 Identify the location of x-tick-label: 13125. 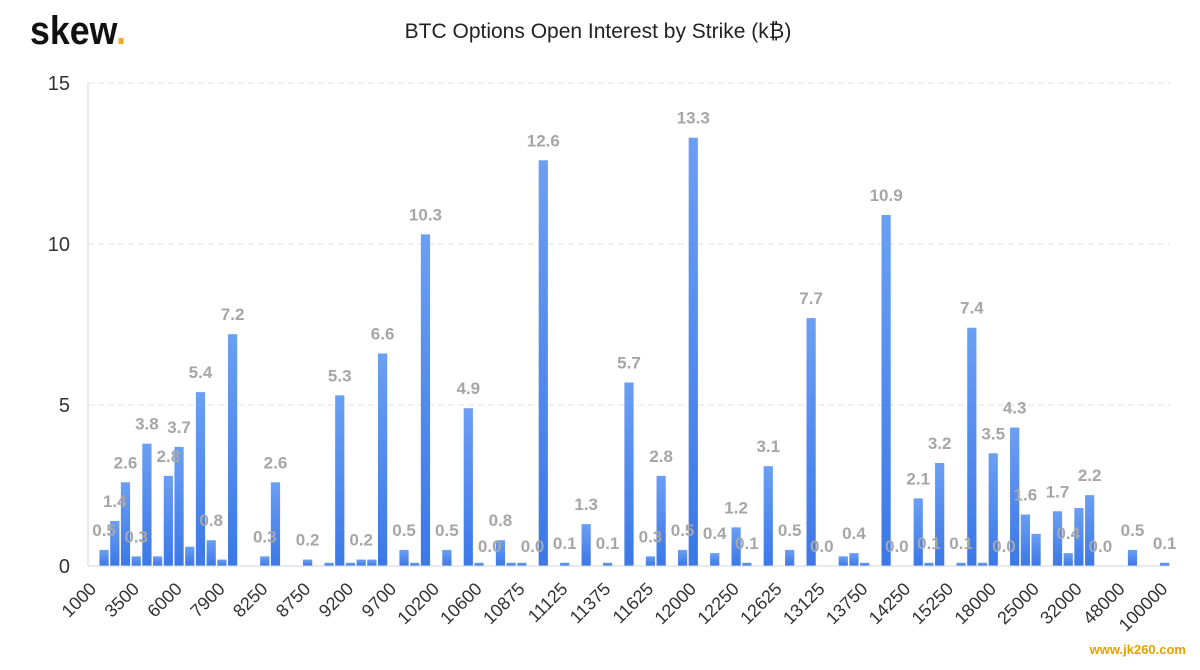
(804, 604).